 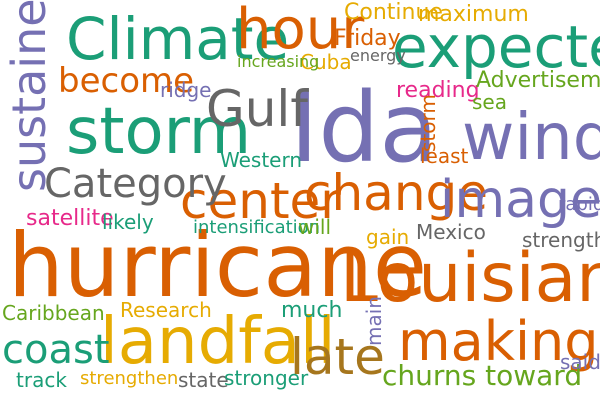 What do you see at coordinates (538, 81) in the screenshot?
I see `word-advertisement: Advertisement` at bounding box center [538, 81].